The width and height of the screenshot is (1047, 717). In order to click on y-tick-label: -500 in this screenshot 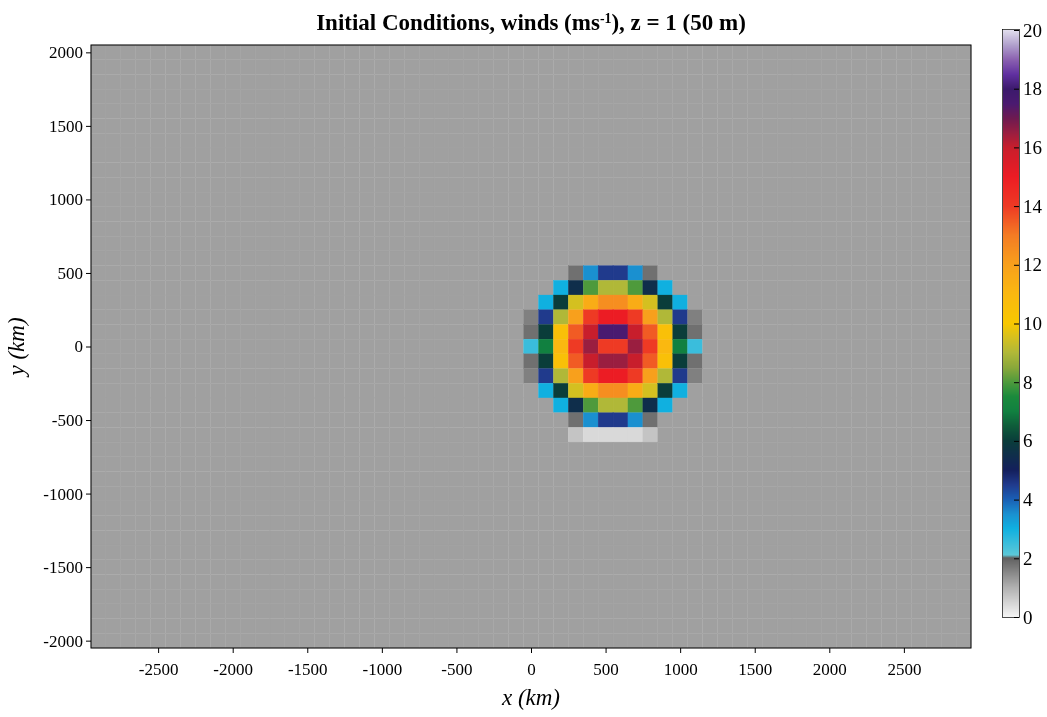, I will do `click(67, 420)`.